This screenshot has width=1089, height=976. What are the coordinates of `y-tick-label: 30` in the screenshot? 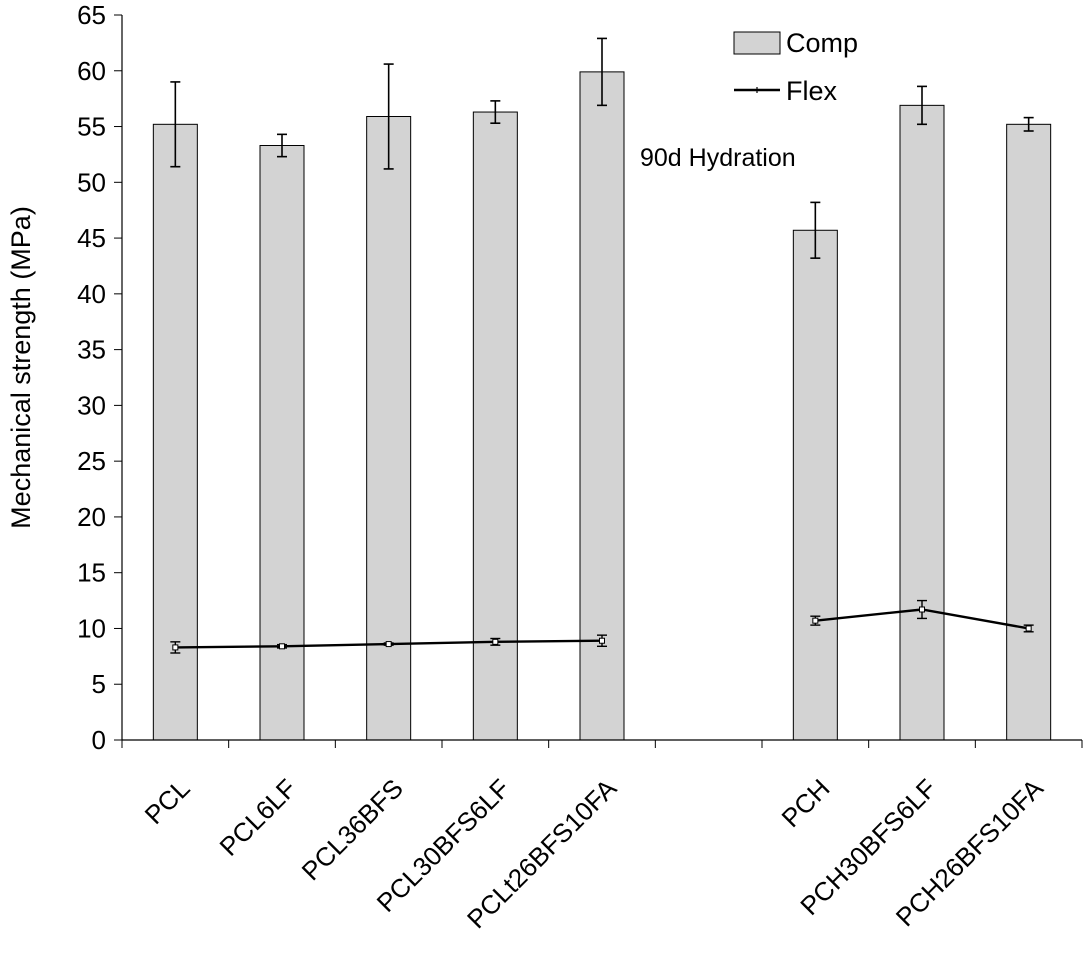 It's located at (91, 405).